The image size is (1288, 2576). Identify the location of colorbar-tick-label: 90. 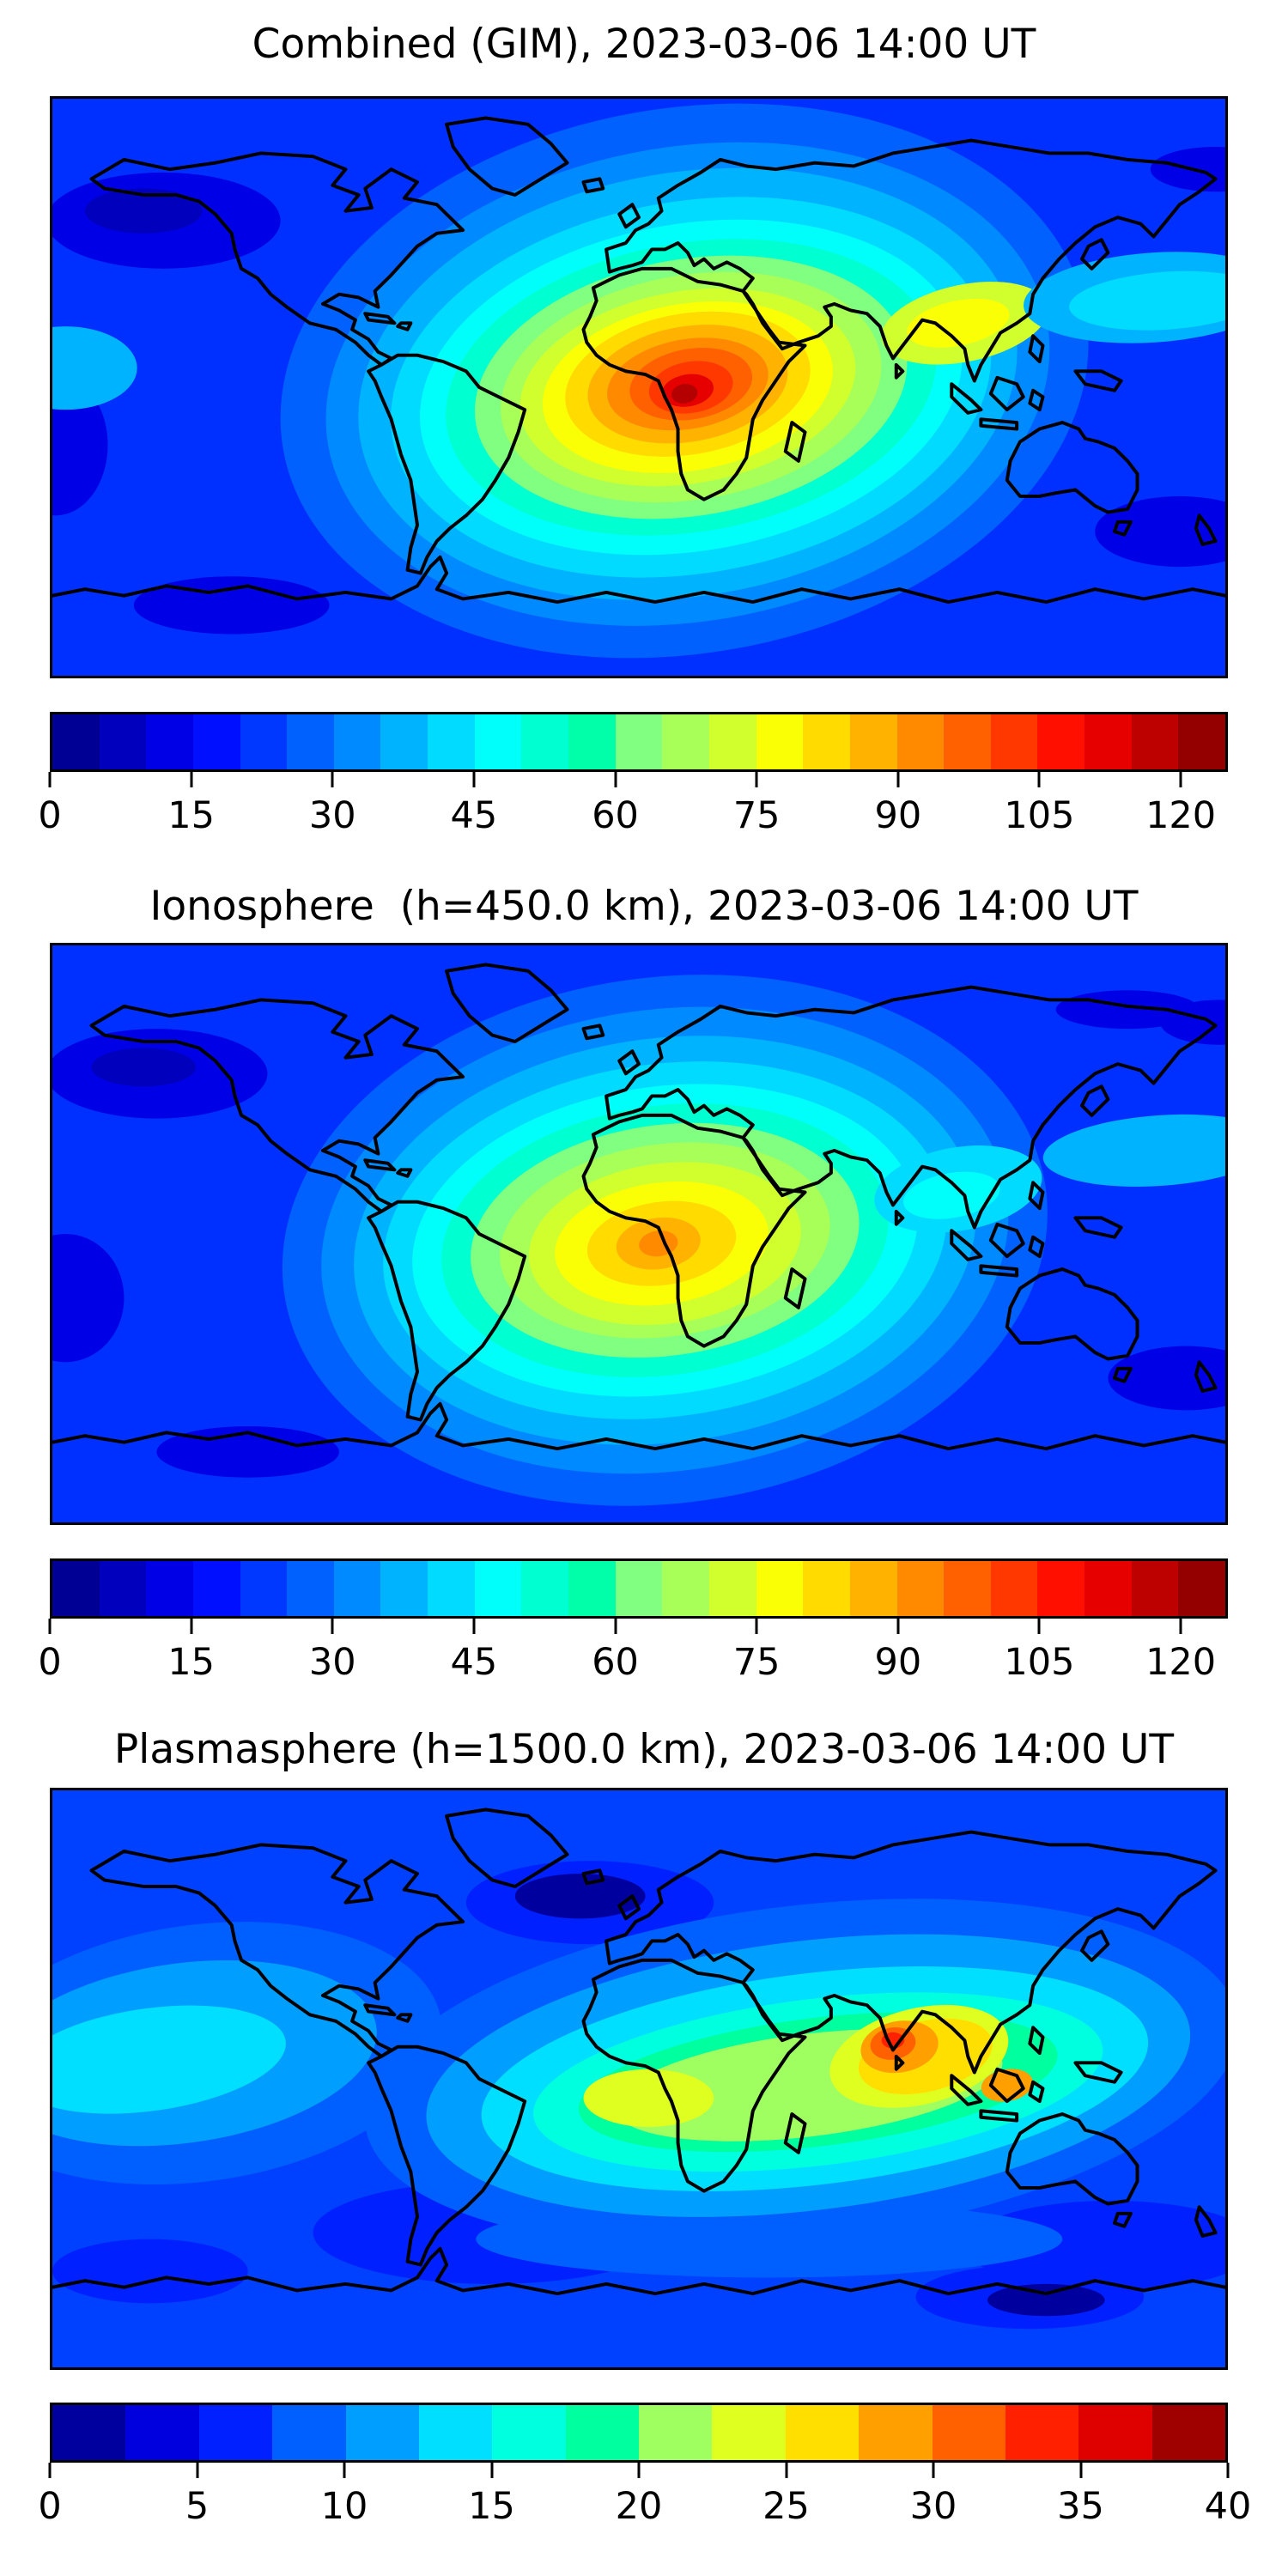
(898, 815).